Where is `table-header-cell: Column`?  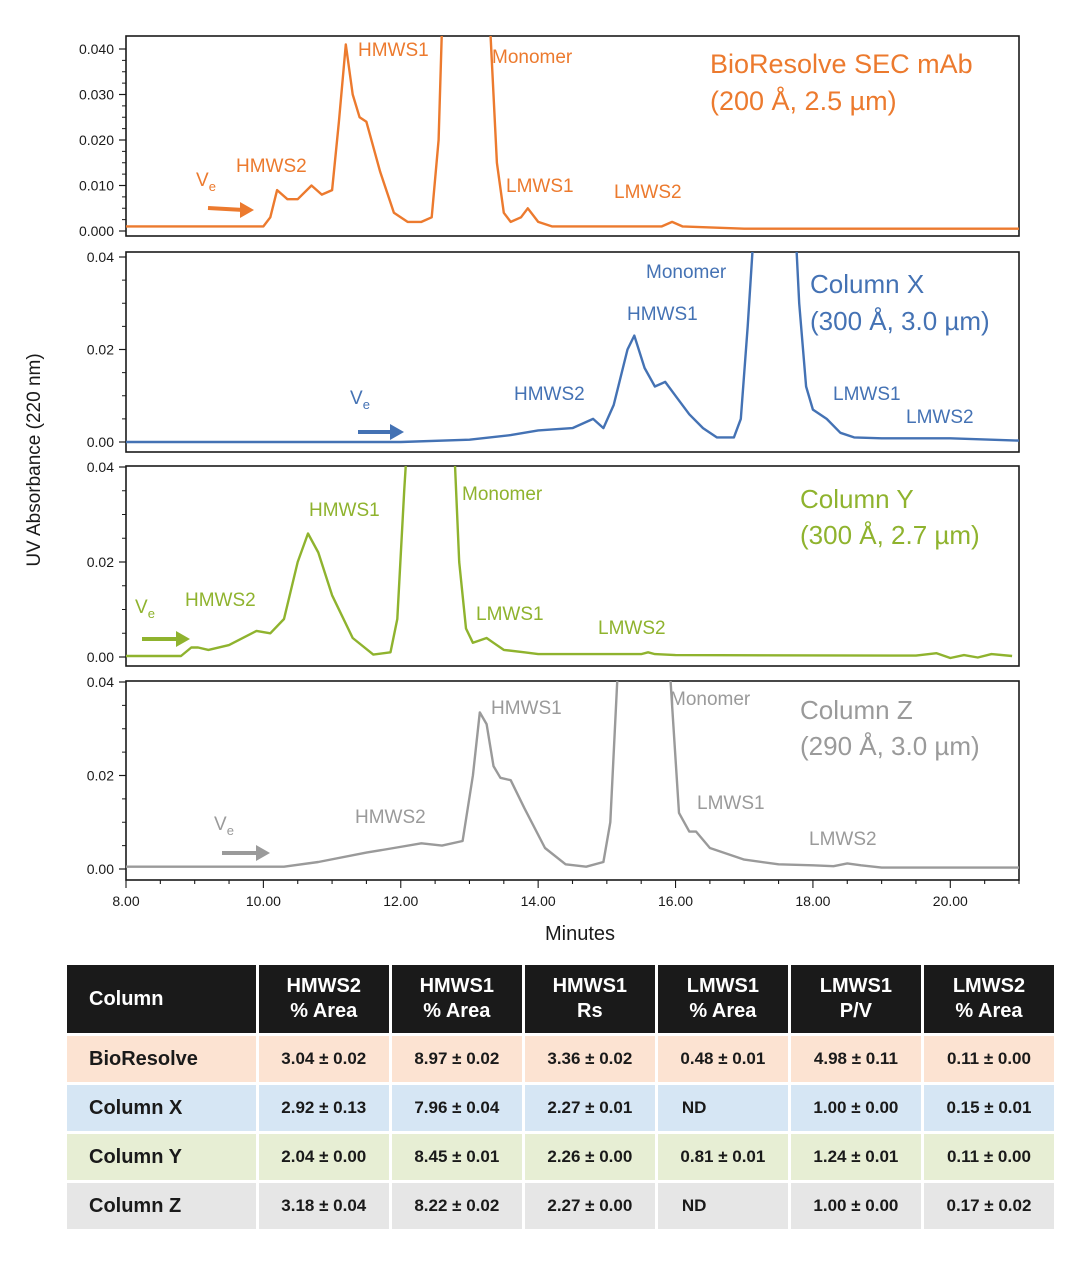
table-header-cell: Column is located at coordinates (161, 999).